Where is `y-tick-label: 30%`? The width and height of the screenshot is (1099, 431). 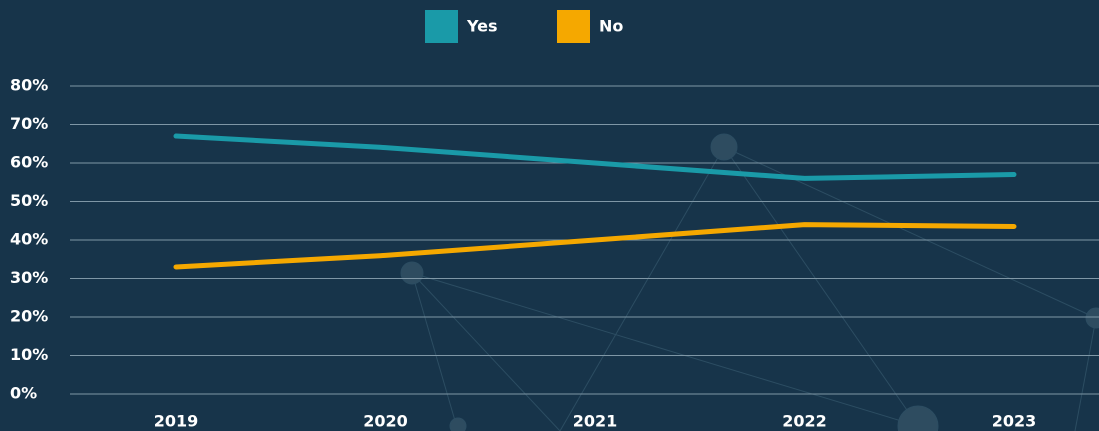 y-tick-label: 30% is located at coordinates (29, 277).